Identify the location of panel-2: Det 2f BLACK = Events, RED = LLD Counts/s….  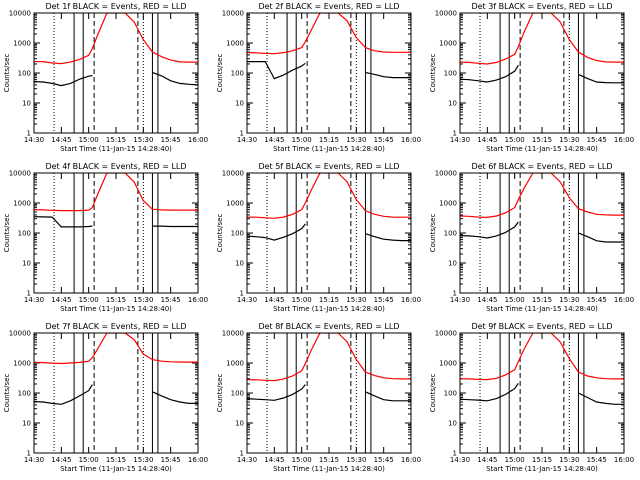
(318, 77).